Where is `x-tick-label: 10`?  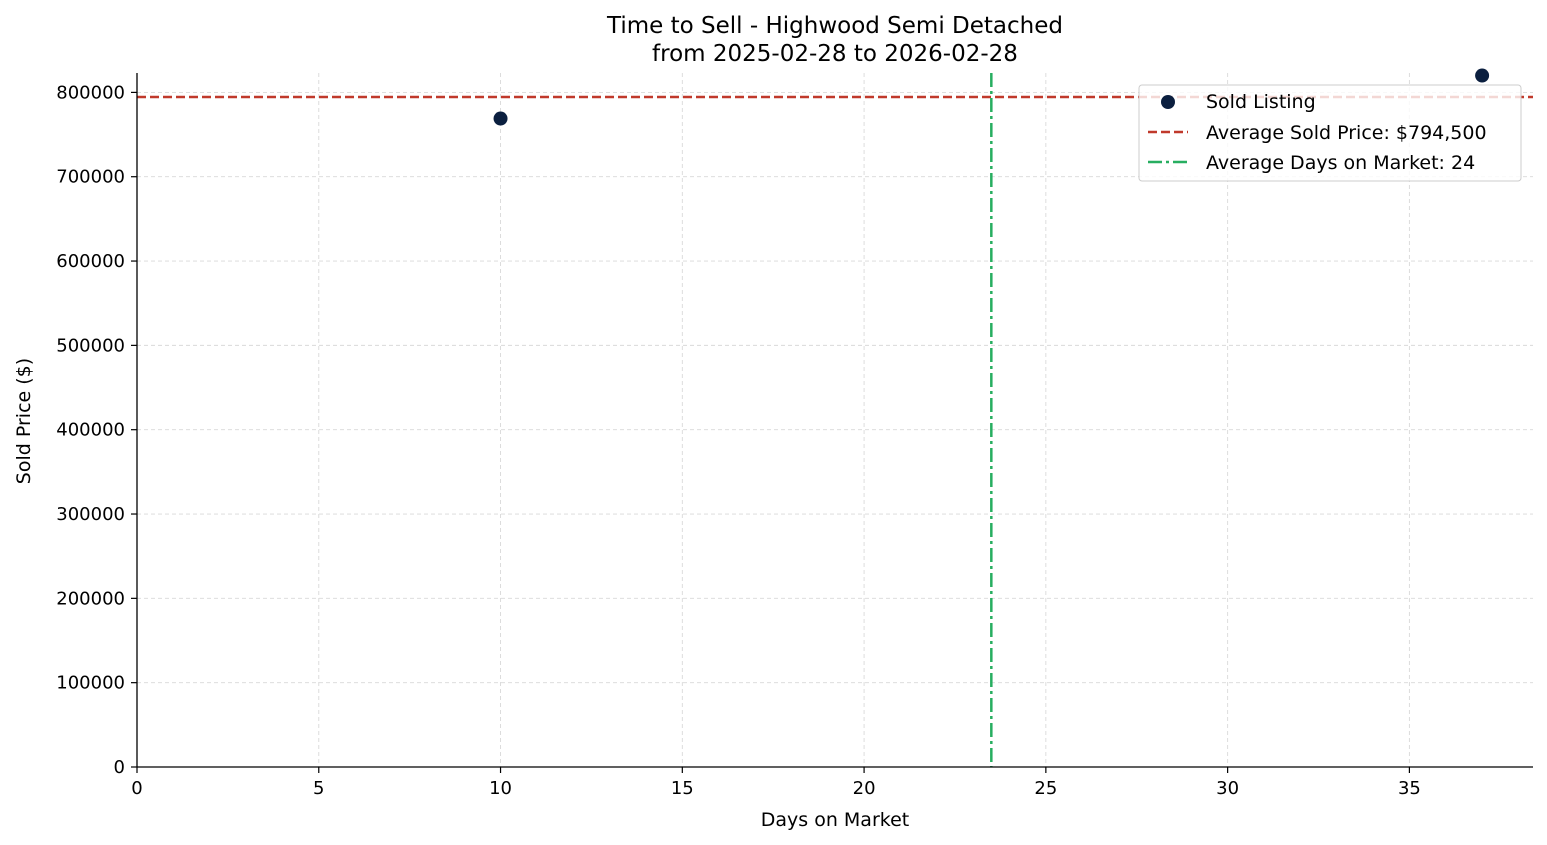
x-tick-label: 10 is located at coordinates (500, 788).